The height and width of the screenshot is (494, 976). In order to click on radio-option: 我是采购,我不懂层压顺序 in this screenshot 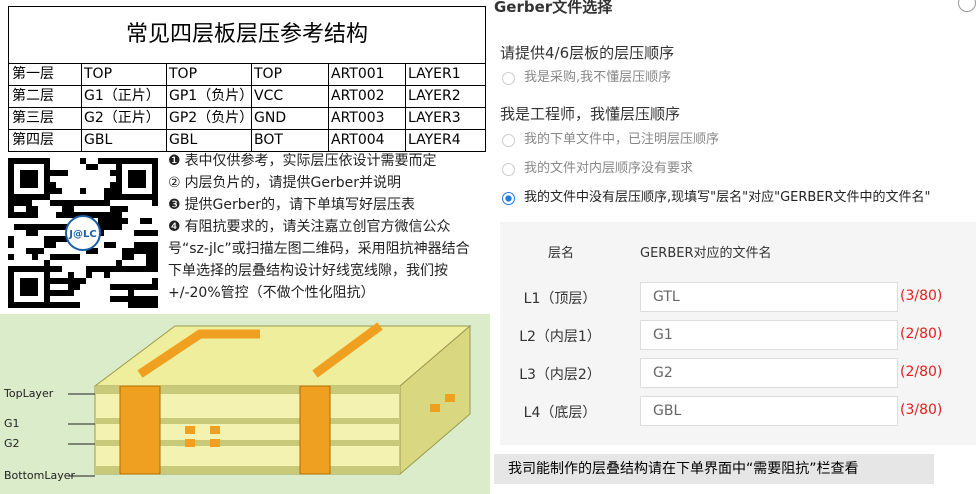, I will do `click(735, 78)`.